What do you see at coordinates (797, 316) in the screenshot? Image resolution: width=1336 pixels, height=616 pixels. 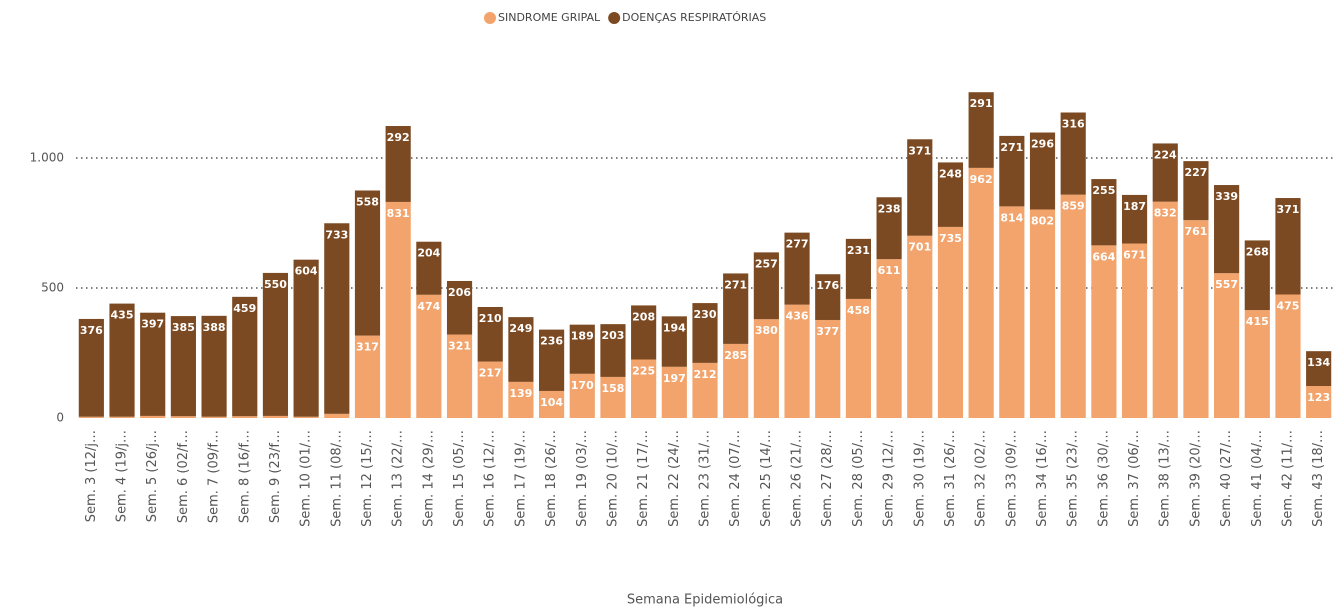 I see `data-label: 436` at bounding box center [797, 316].